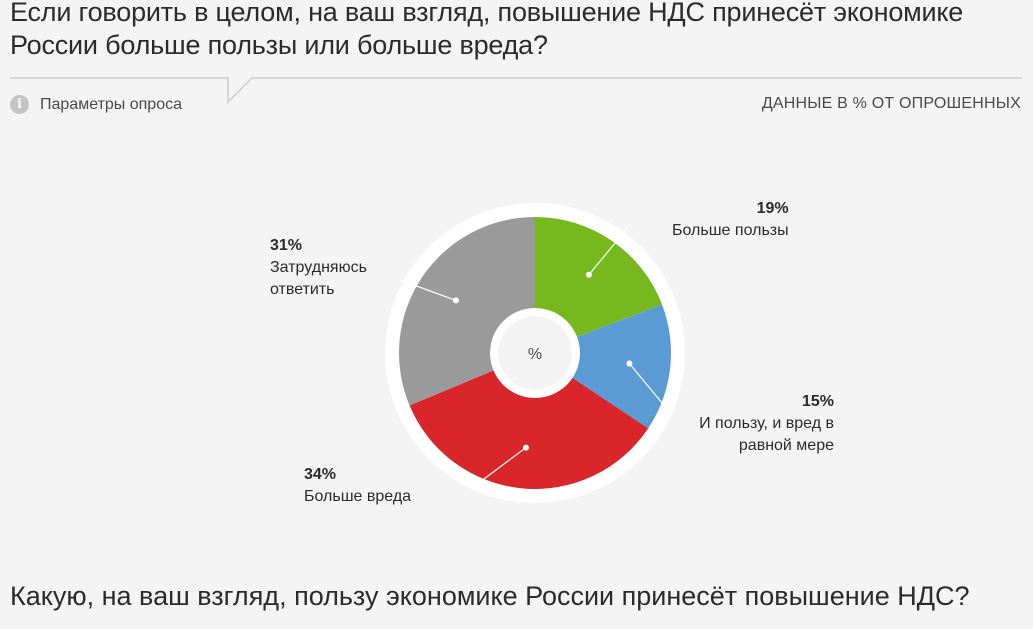 Image resolution: width=1033 pixels, height=629 pixels. Describe the element at coordinates (730, 220) in the screenshot. I see `slice-label-benefit: 19% Больше пользы` at that location.